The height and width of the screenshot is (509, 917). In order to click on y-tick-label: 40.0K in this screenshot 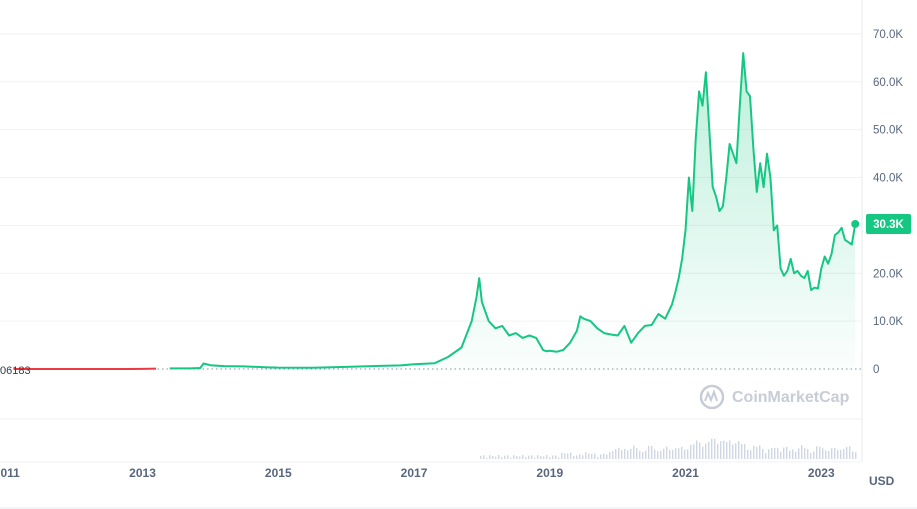, I will do `click(888, 179)`.